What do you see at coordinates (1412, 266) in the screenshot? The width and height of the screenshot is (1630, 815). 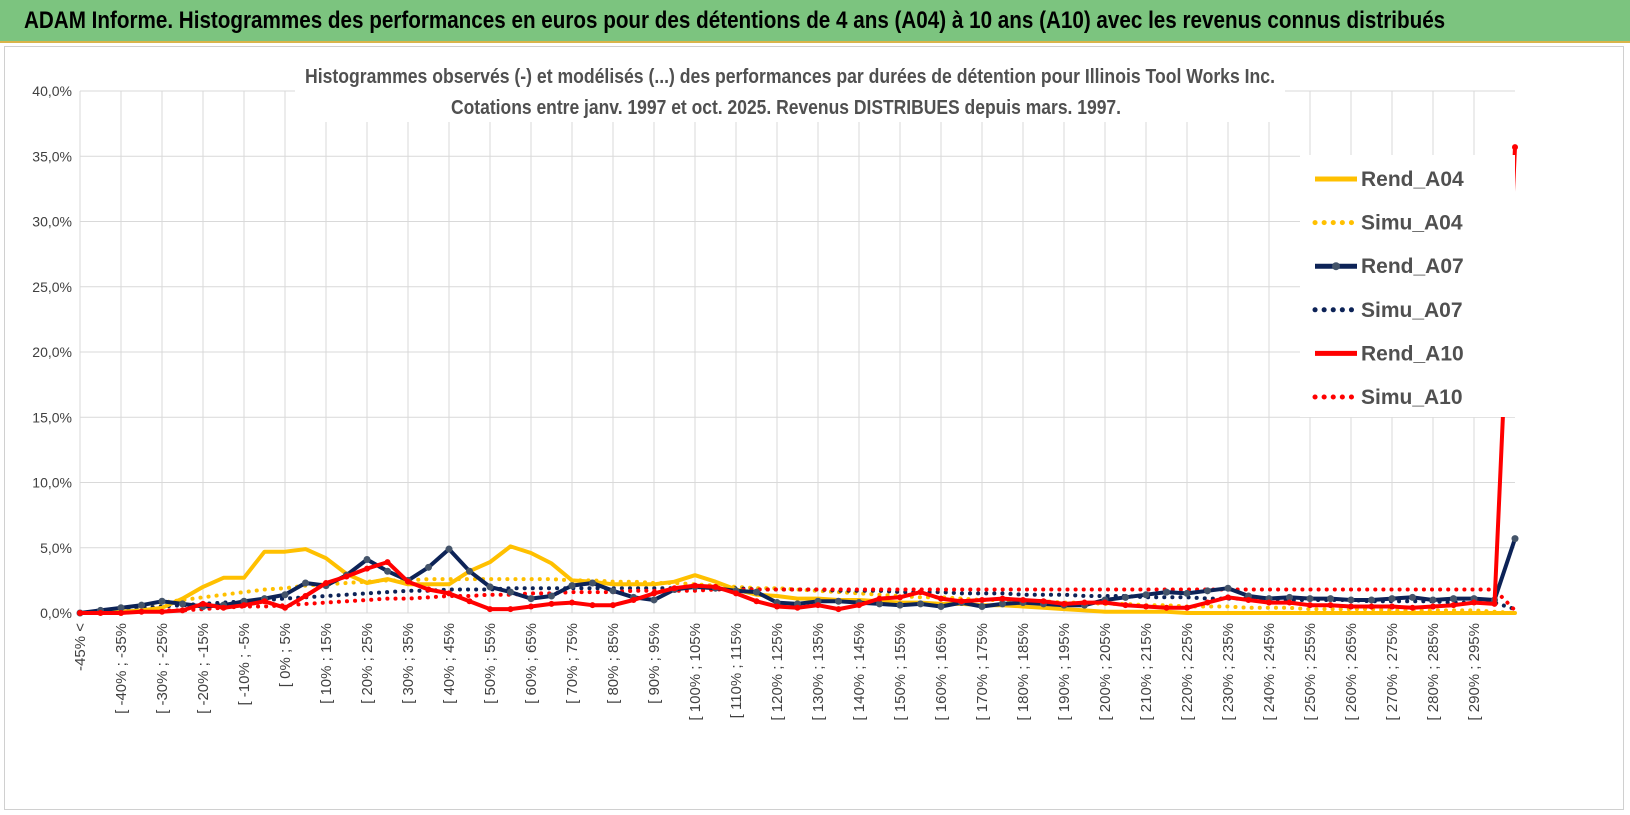 I see `legend-label: Rend_A07` at bounding box center [1412, 266].